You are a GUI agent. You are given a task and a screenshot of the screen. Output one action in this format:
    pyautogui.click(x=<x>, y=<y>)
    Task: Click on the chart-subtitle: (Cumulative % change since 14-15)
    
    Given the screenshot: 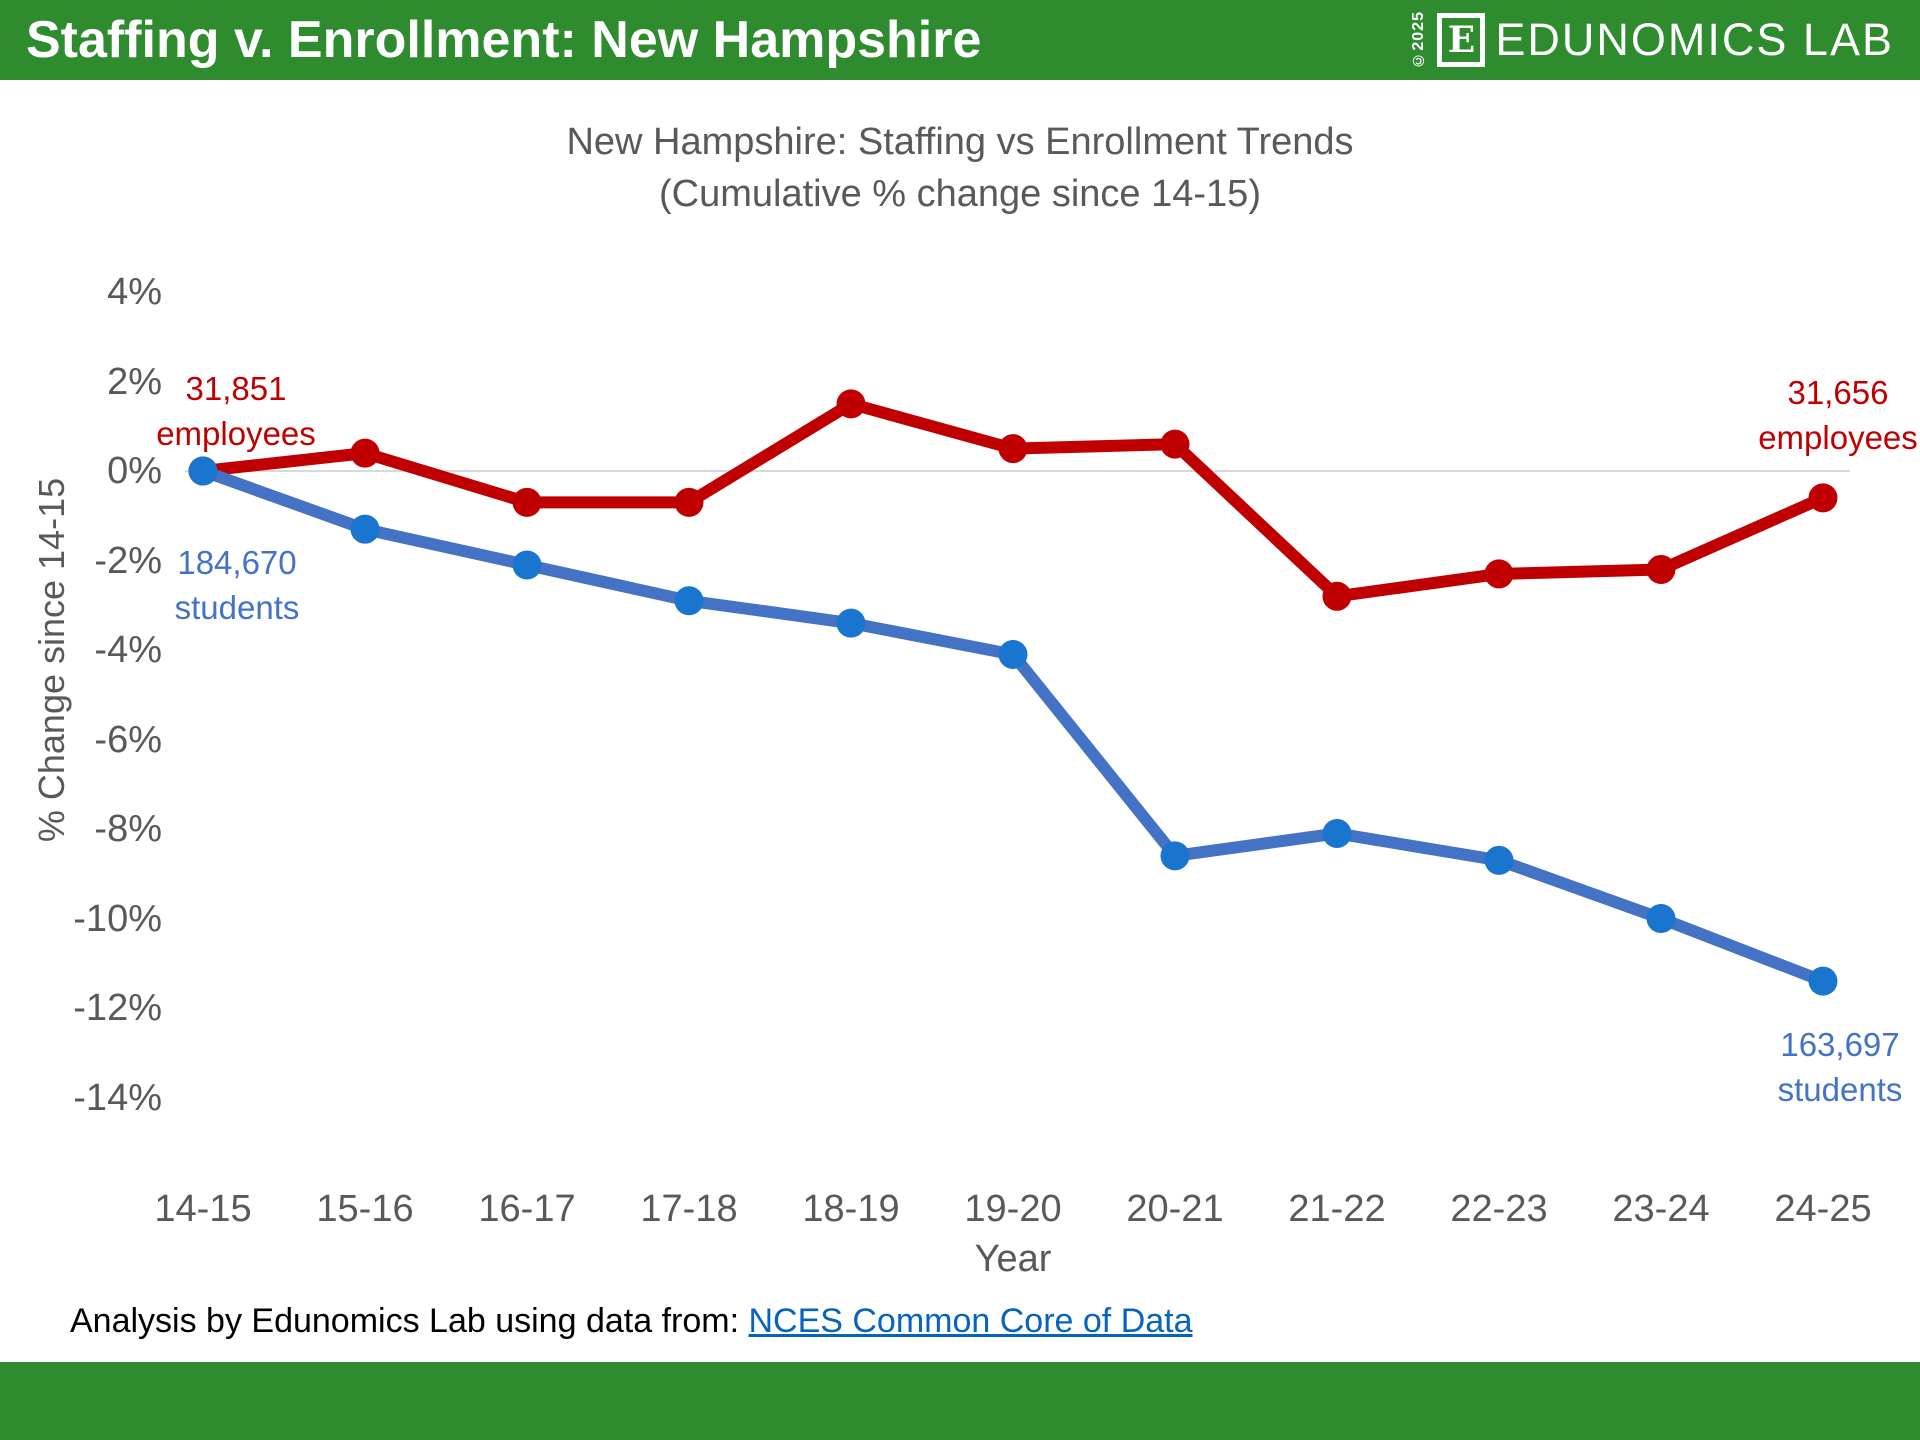 What is the action you would take?
    pyautogui.click(x=960, y=194)
    